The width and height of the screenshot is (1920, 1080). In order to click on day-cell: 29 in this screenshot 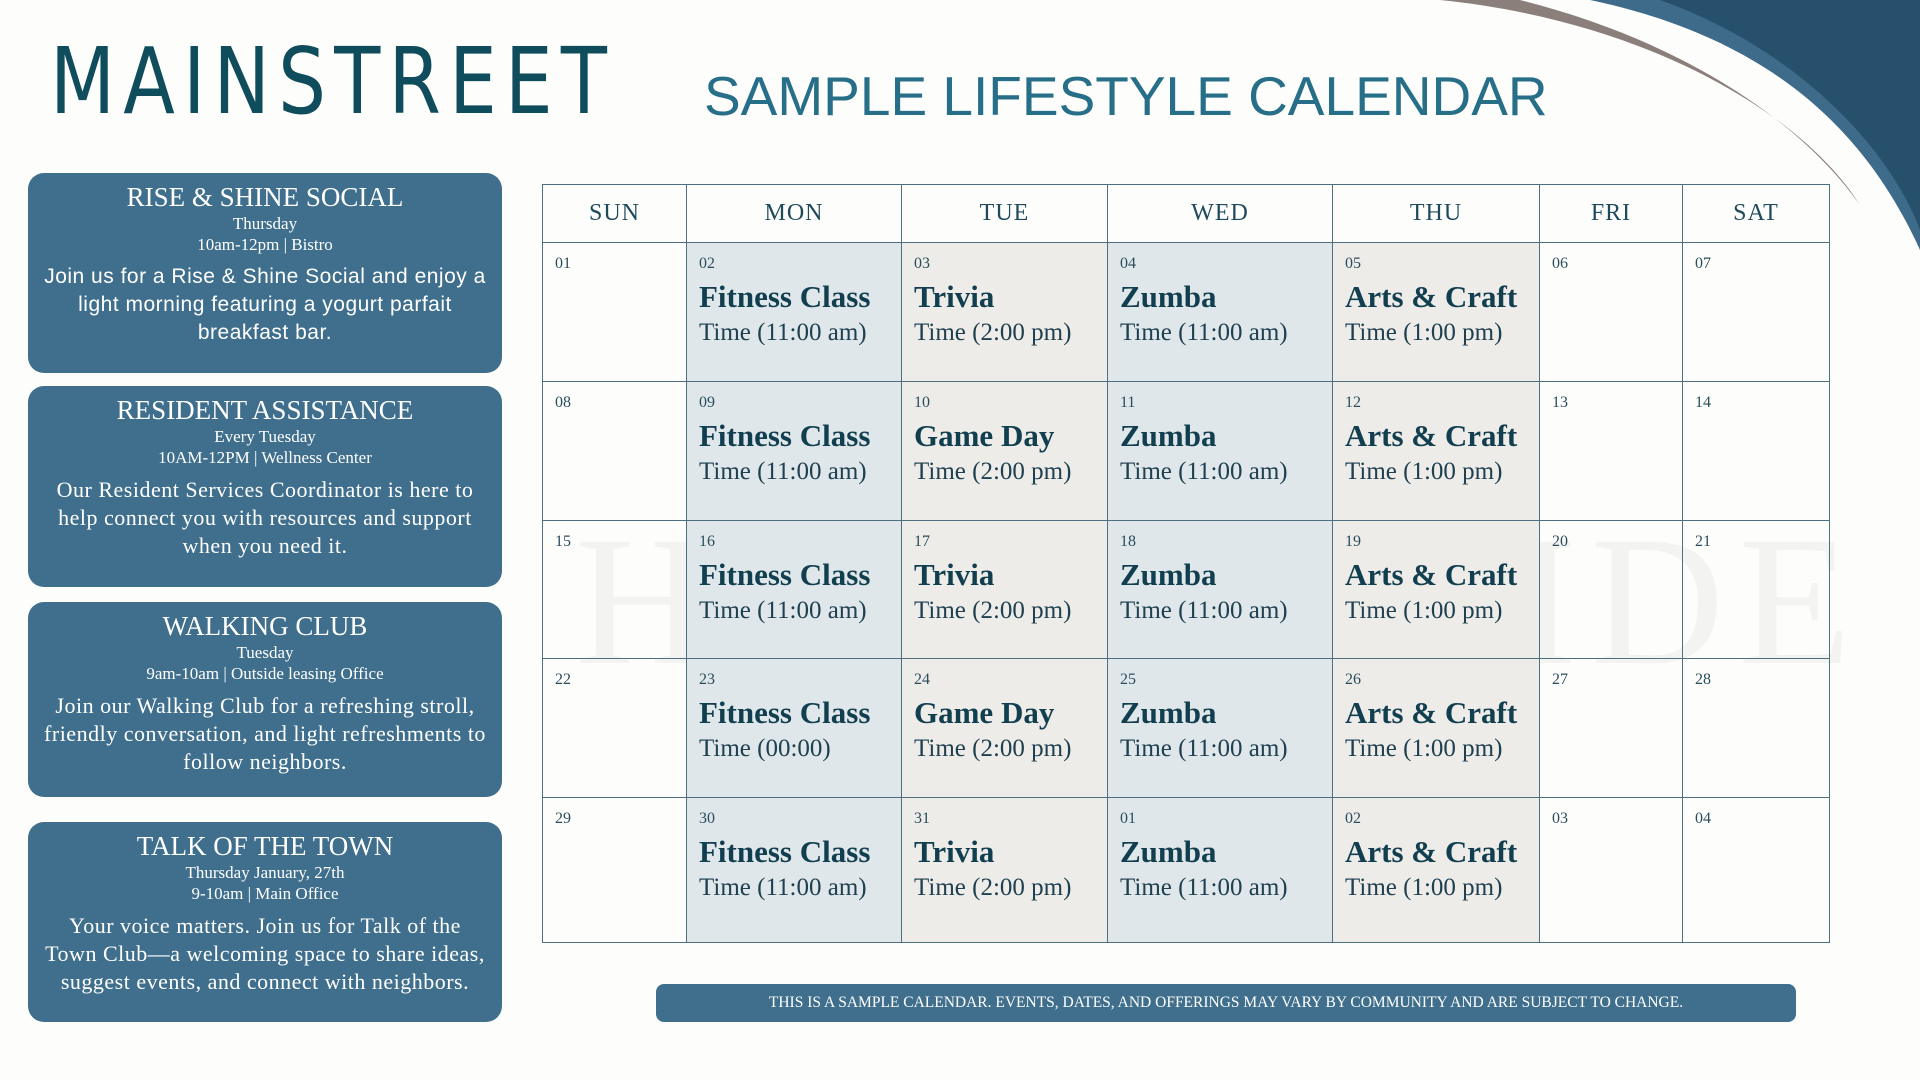, I will do `click(614, 870)`.